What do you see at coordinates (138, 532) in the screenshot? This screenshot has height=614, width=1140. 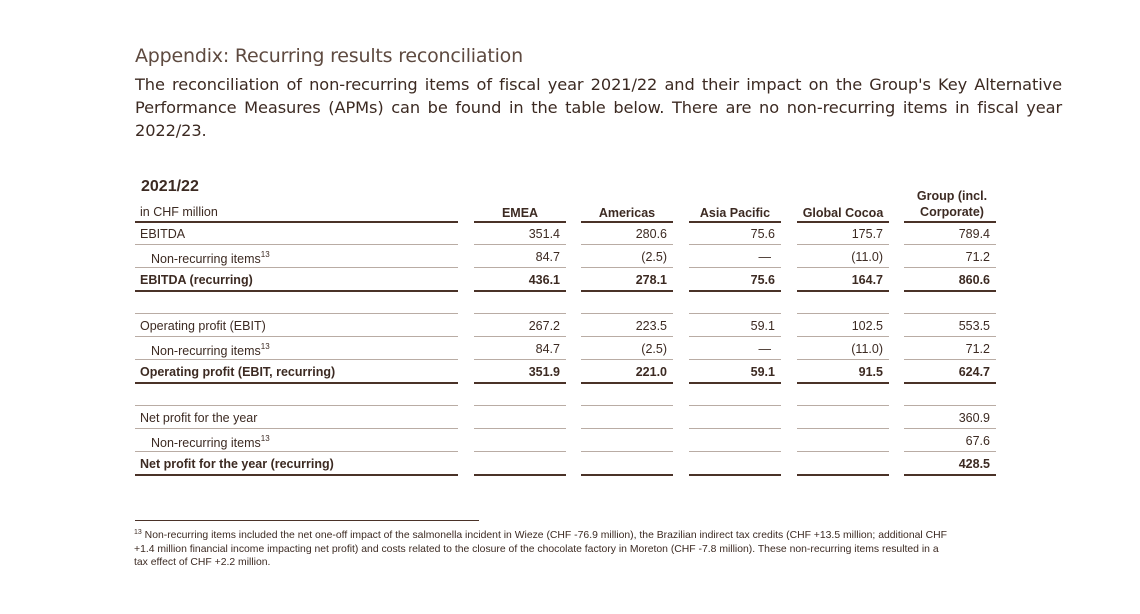 I see `footnote-marker: 13` at bounding box center [138, 532].